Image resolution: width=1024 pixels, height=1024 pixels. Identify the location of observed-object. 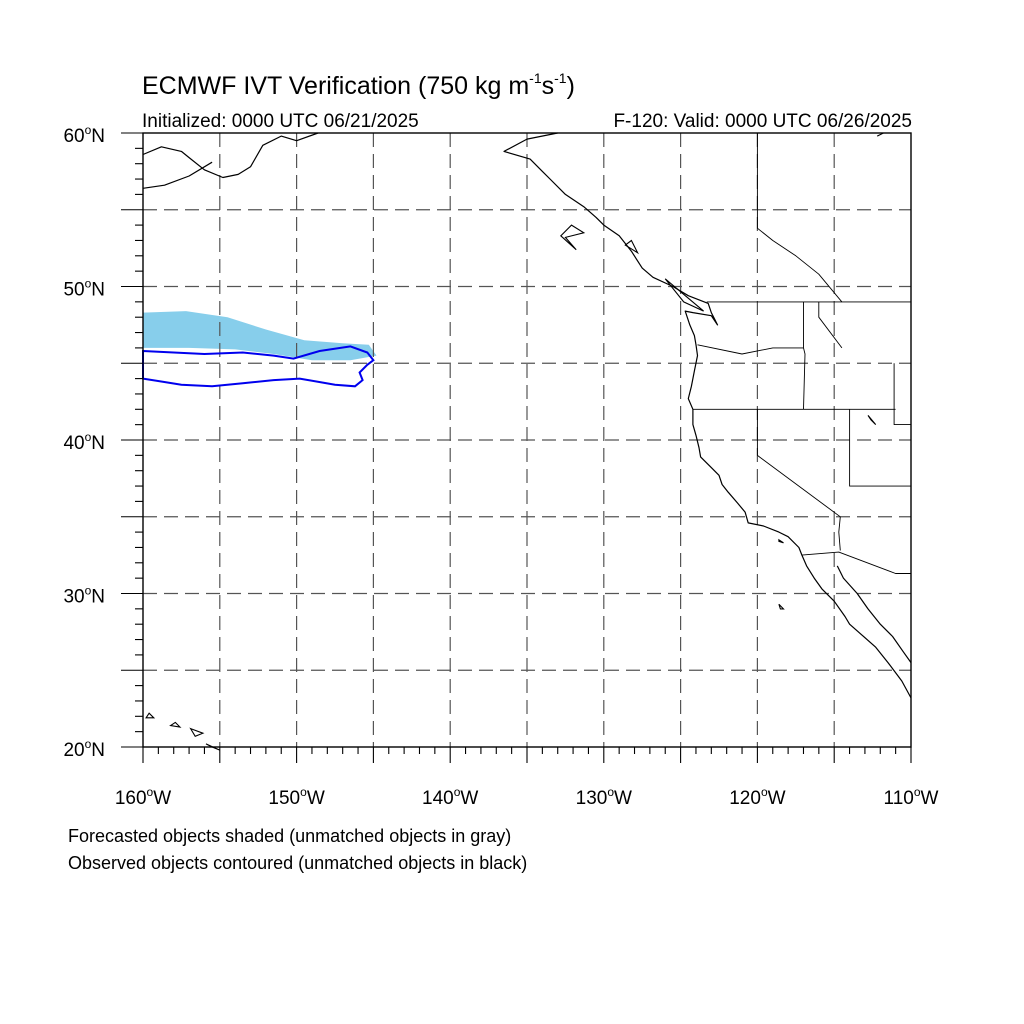
(258, 366).